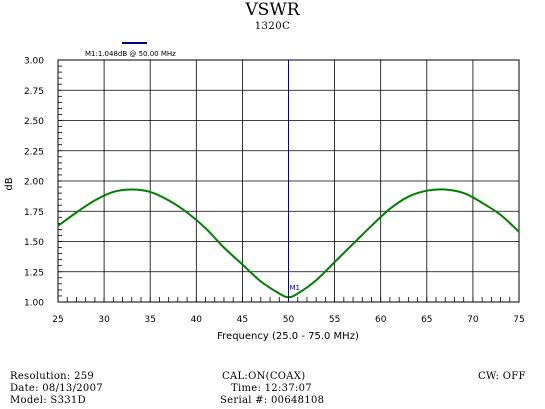 The width and height of the screenshot is (545, 409). Describe the element at coordinates (57, 320) in the screenshot. I see `x-tick-label: 25` at that location.